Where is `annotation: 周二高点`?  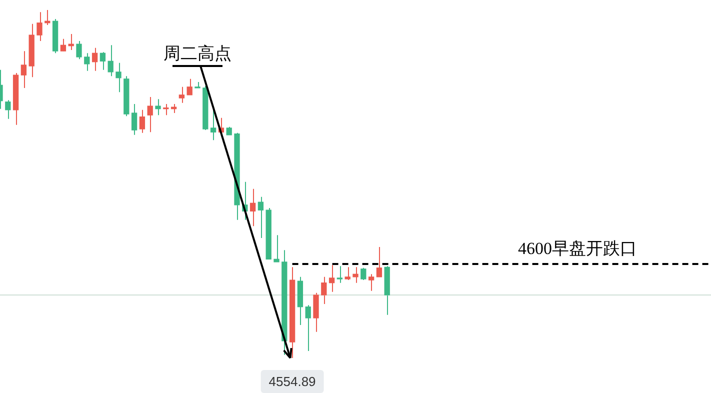
annotation: 周二高点 is located at coordinates (198, 53).